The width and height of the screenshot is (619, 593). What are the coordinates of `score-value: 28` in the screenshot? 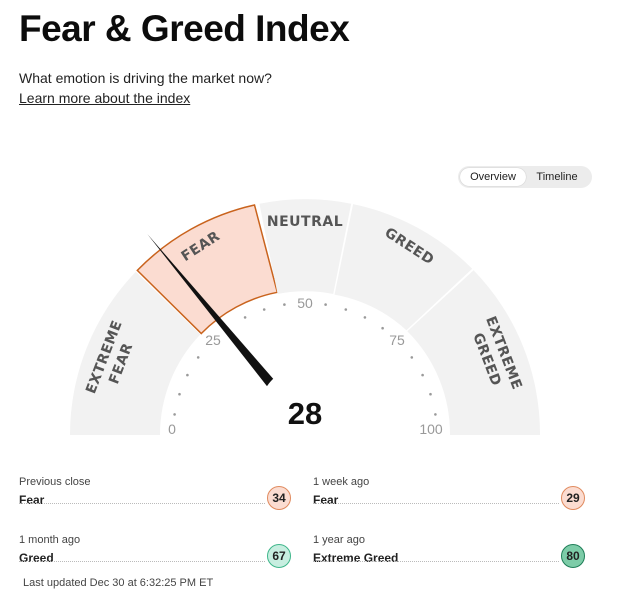 It's located at (305, 413).